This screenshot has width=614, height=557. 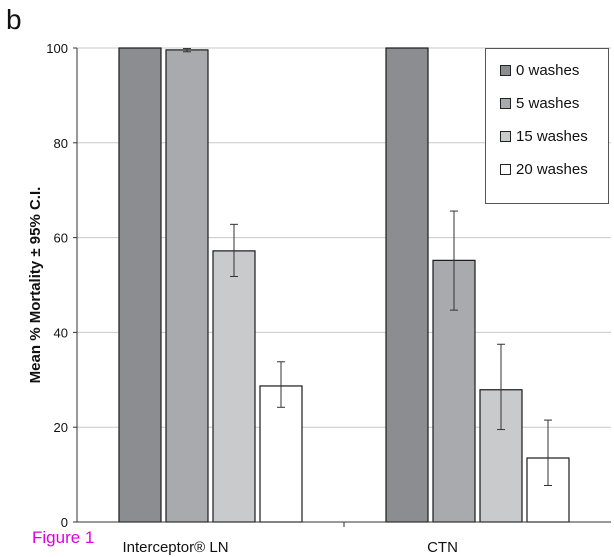 I want to click on x-category-label: CTN, so click(x=442, y=547).